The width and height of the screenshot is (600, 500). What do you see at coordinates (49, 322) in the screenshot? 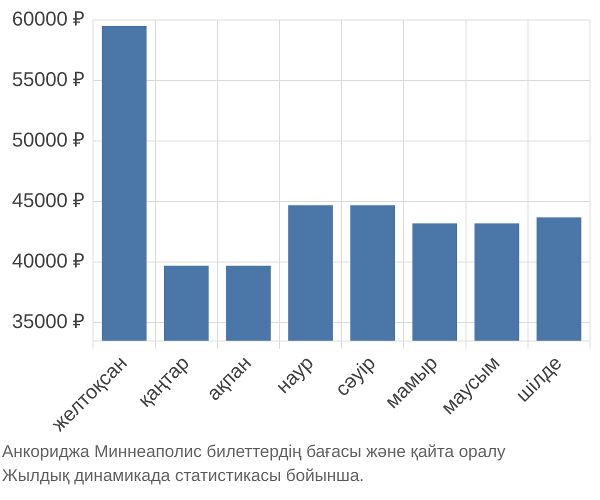
I see `y-tick-label: 35000 ₽` at bounding box center [49, 322].